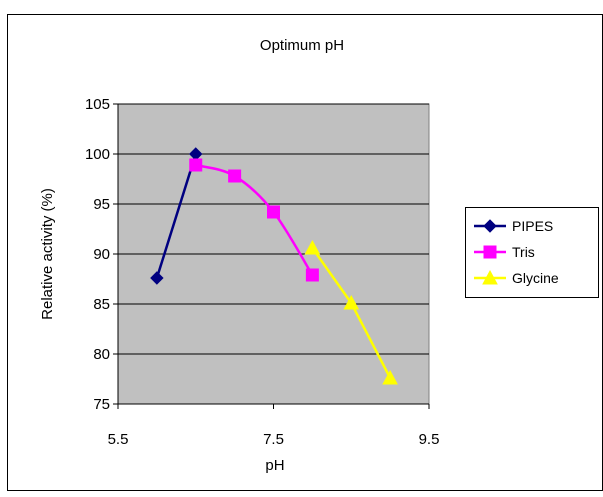  I want to click on y-tick-label: 105, so click(97, 104).